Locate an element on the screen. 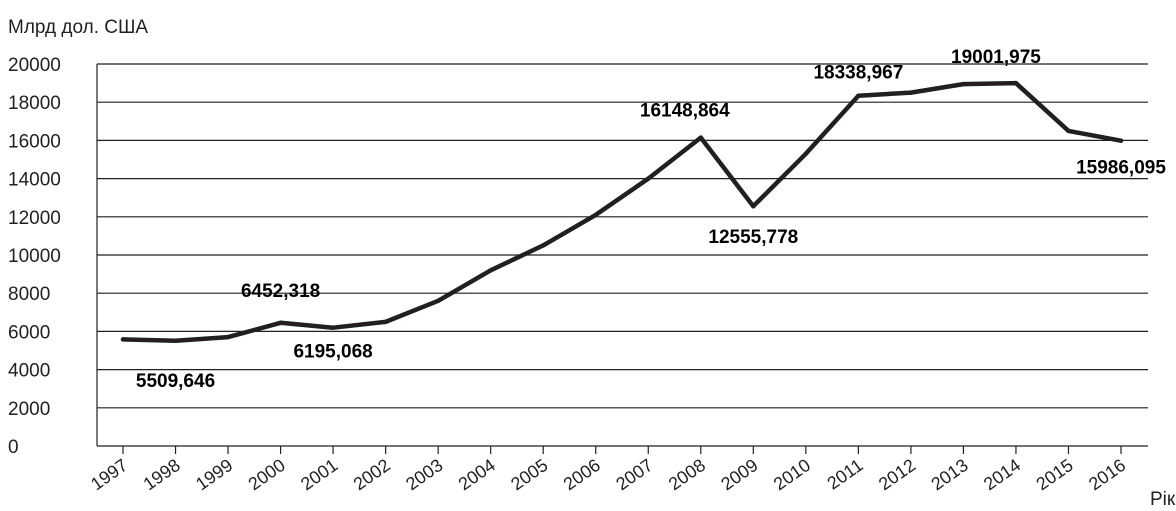 The height and width of the screenshot is (511, 1176). y-tick-label: 10000 is located at coordinates (34, 256).